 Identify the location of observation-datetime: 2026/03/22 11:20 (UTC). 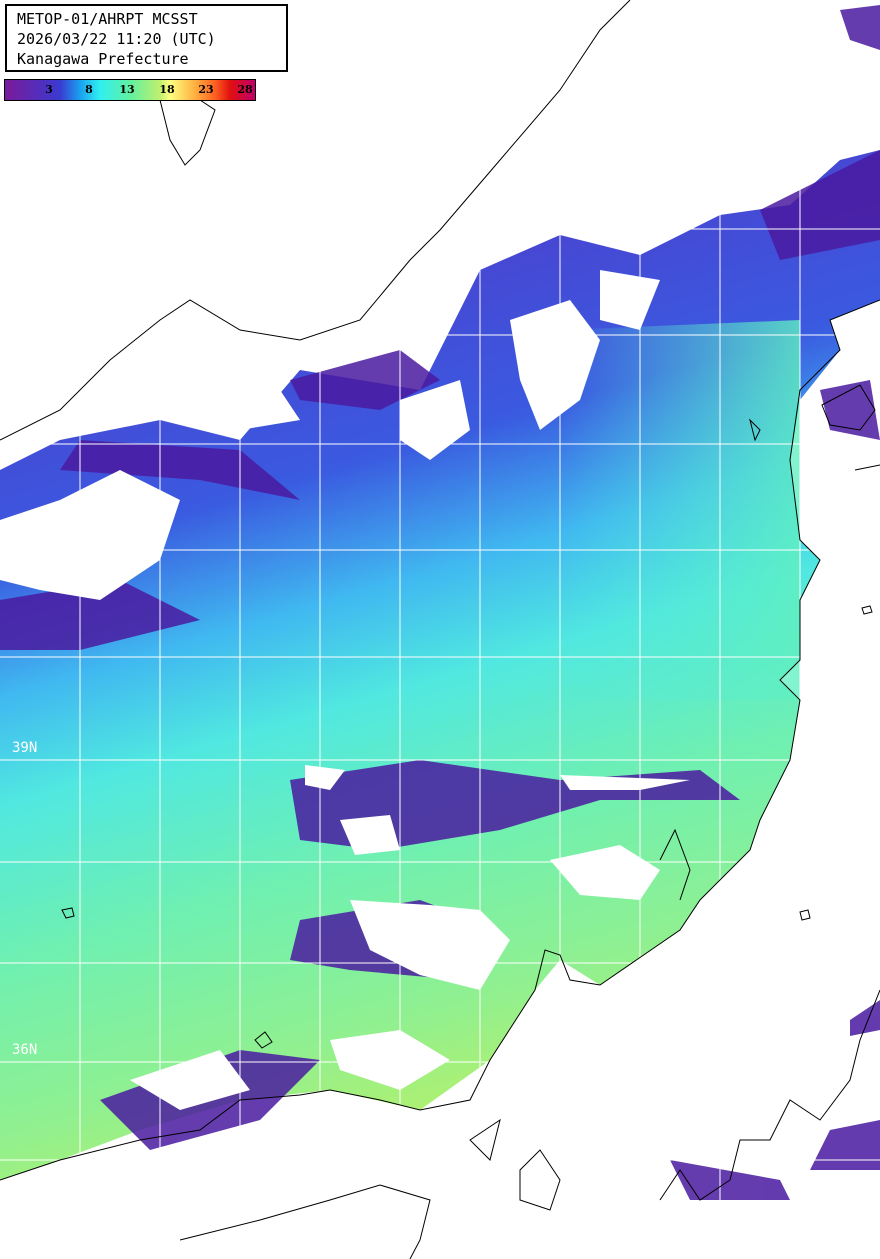
(116, 39).